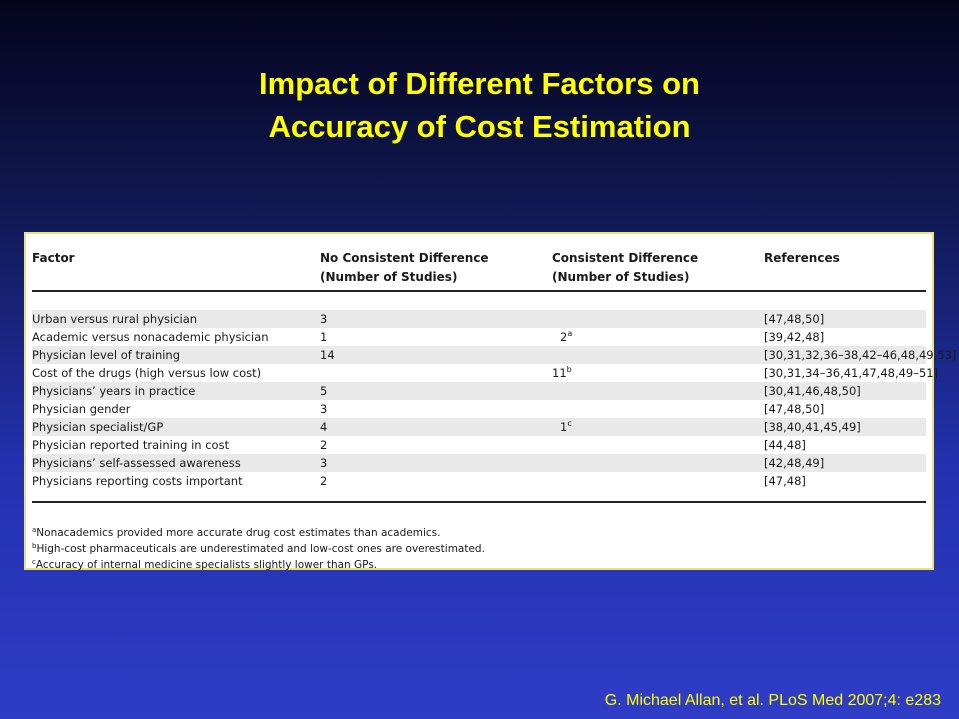  I want to click on no-difference-count-cell: 5, so click(324, 391).